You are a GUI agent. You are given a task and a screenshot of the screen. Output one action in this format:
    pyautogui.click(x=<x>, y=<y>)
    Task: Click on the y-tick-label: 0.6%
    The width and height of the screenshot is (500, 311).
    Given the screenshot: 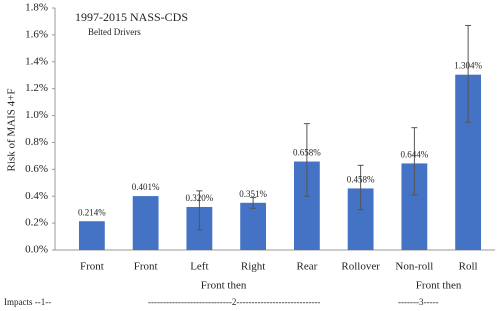 What is the action you would take?
    pyautogui.click(x=36, y=169)
    